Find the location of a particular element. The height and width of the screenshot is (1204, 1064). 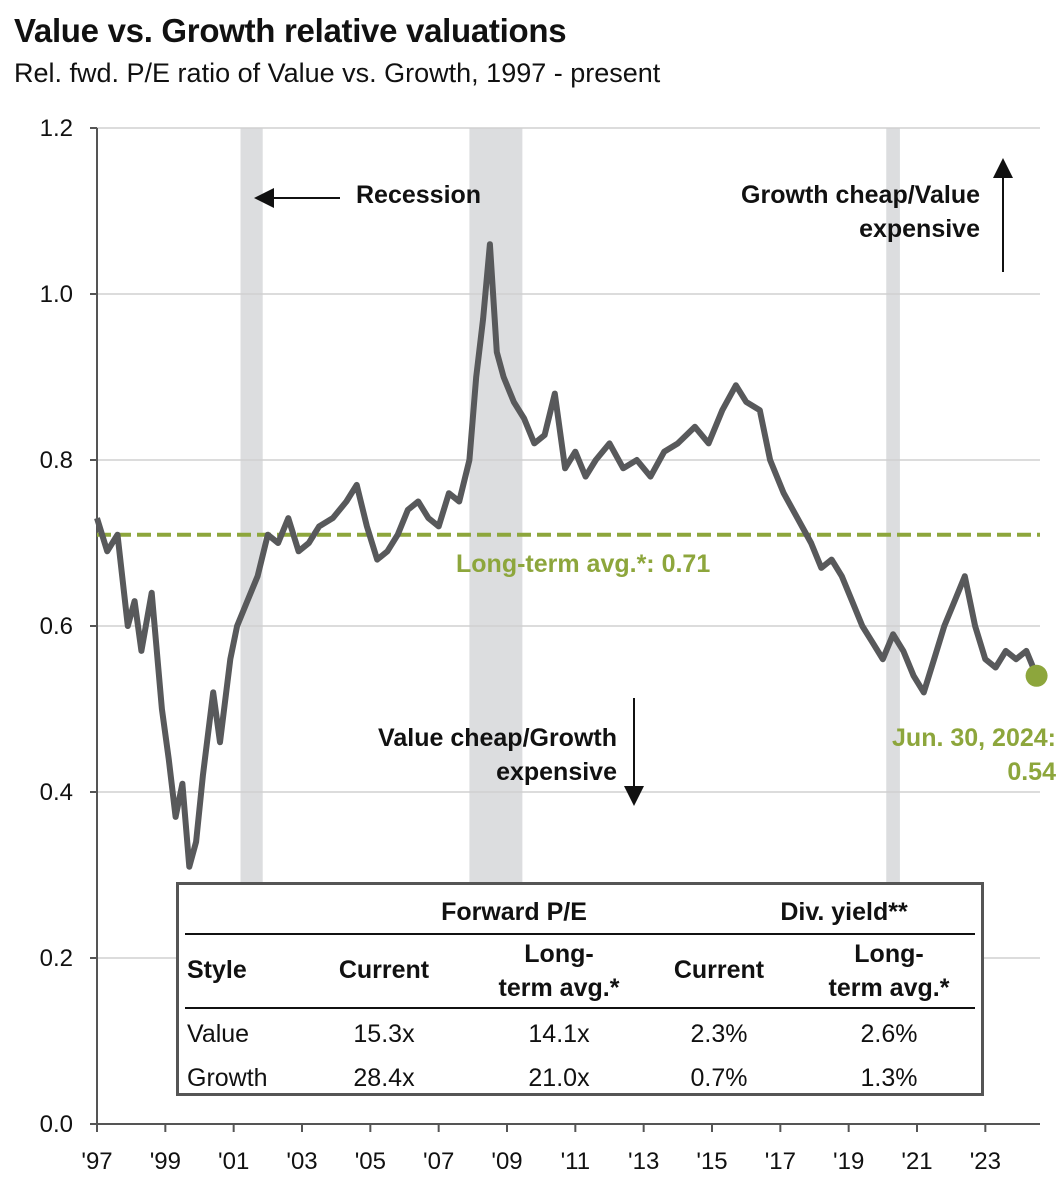

x-tick-label-0: '97 is located at coordinates (96, 1161).